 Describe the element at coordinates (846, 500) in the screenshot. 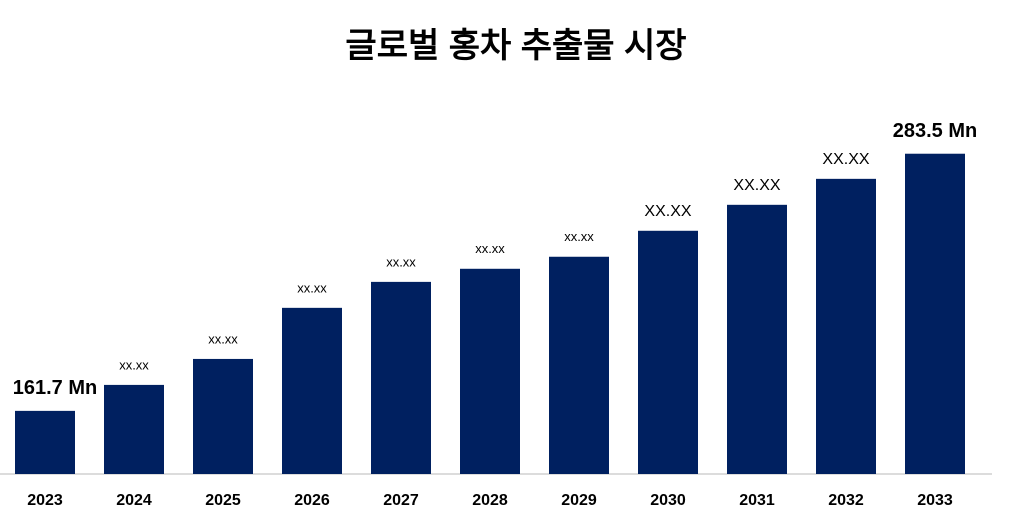

I see `x-tick-label: 2032` at that location.